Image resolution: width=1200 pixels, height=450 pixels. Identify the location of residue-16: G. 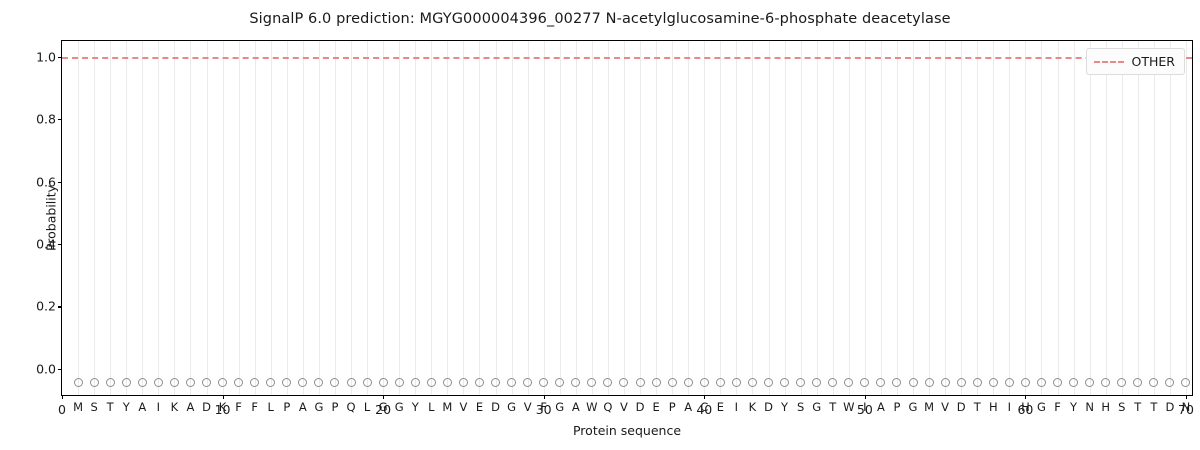
(319, 407).